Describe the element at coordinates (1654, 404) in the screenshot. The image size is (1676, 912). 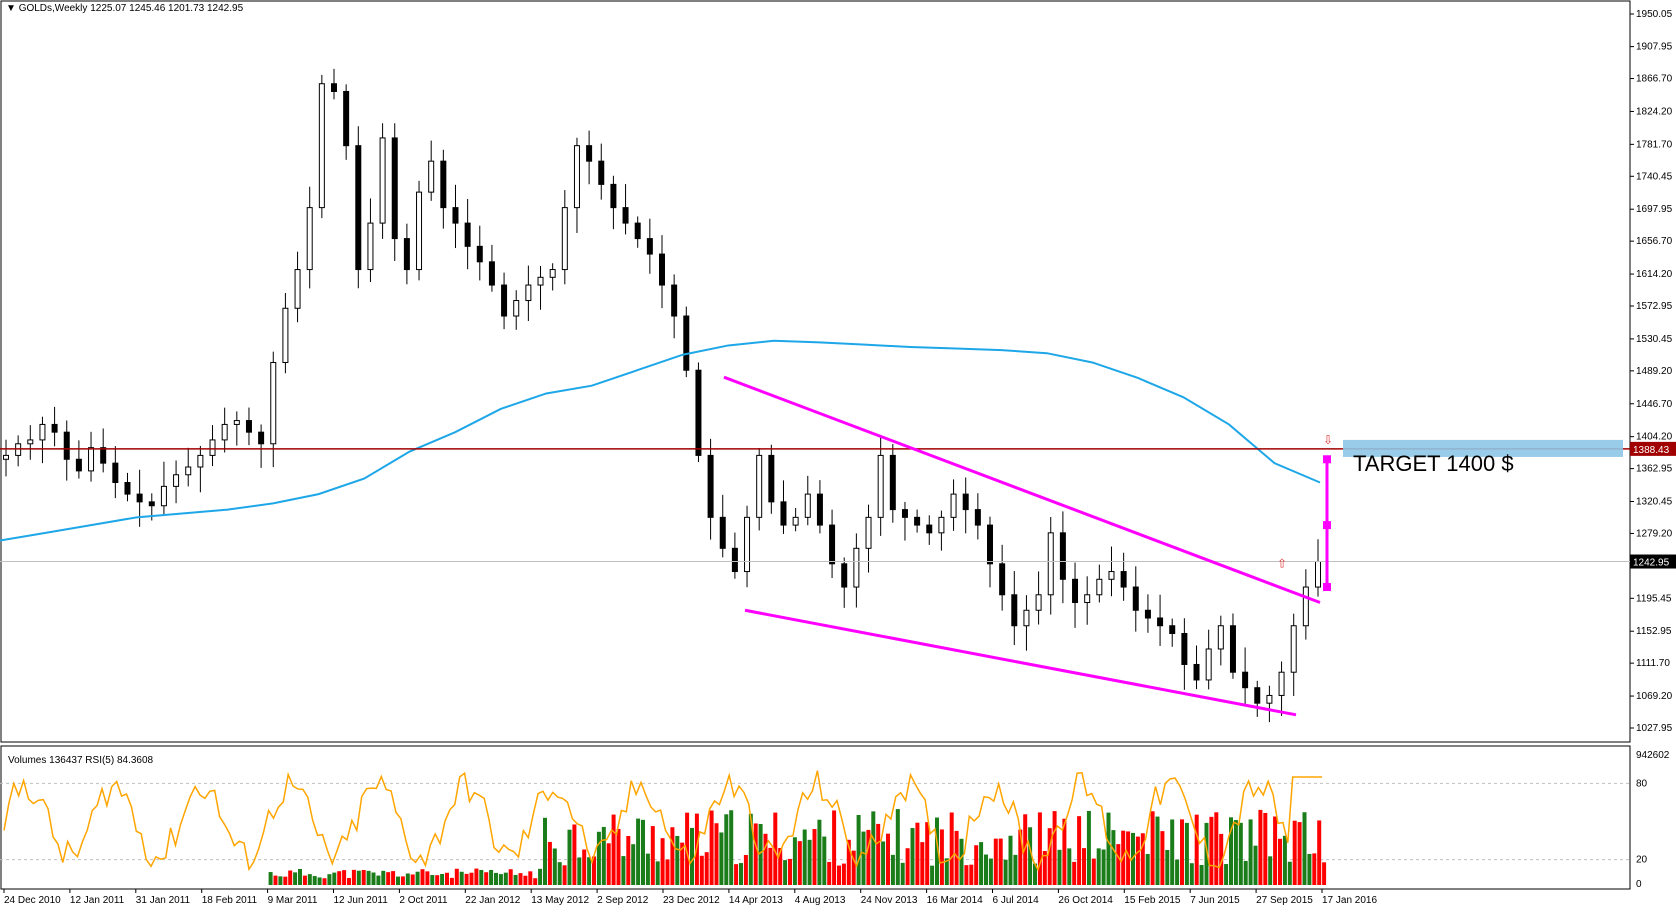
I see `y-tick-label: 1446.70` at that location.